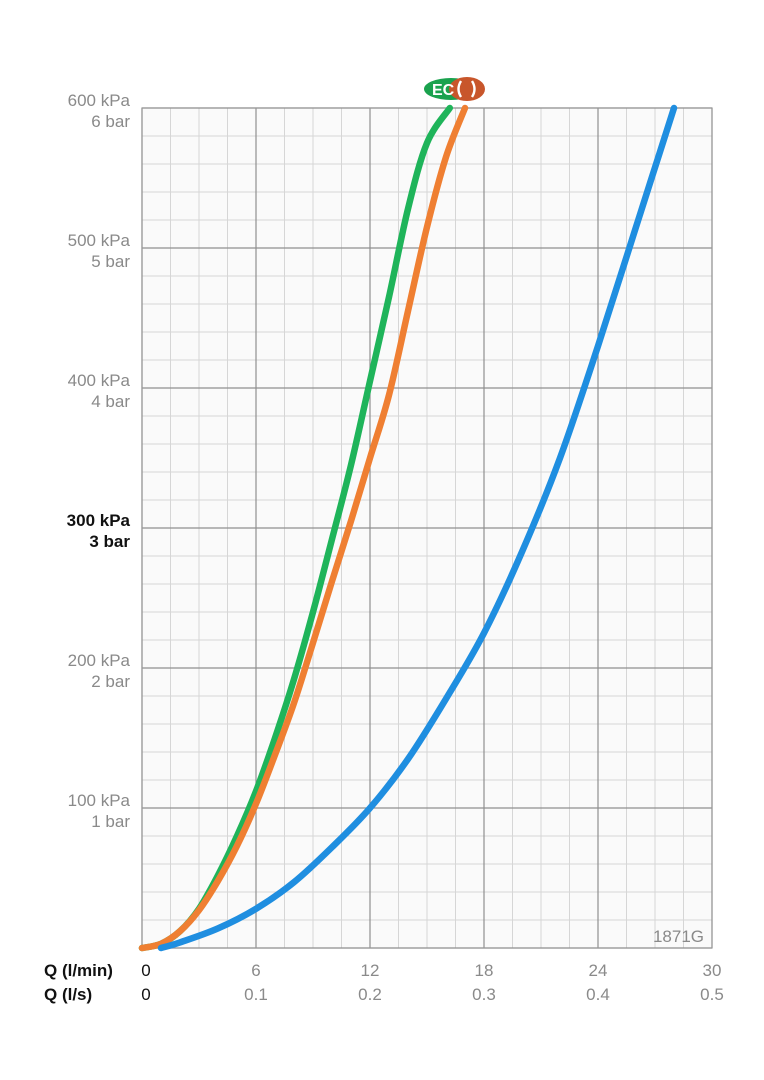  I want to click on x-tick-label-ls: 0.3, so click(484, 994).